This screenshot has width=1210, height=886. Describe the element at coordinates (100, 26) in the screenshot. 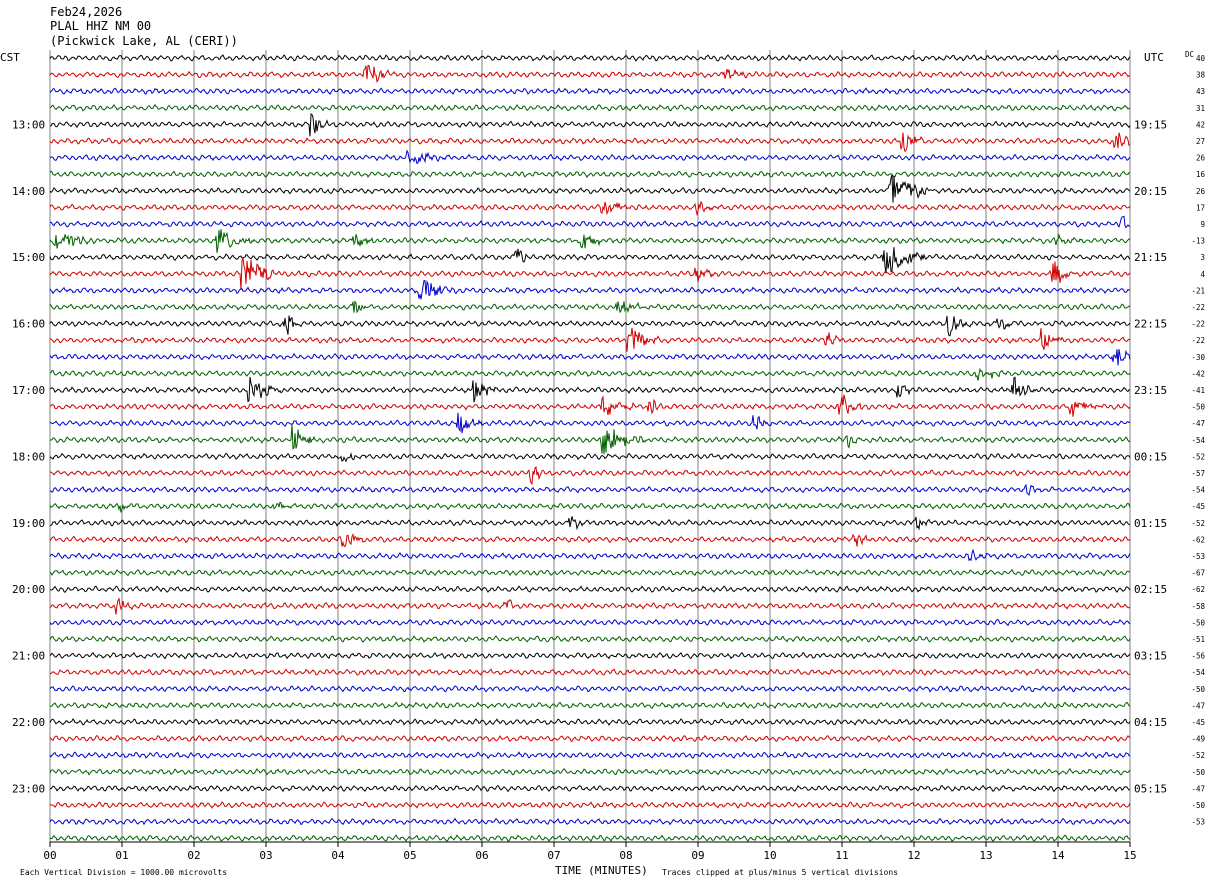

I see `station-label: PLAL HHZ NM 00` at that location.